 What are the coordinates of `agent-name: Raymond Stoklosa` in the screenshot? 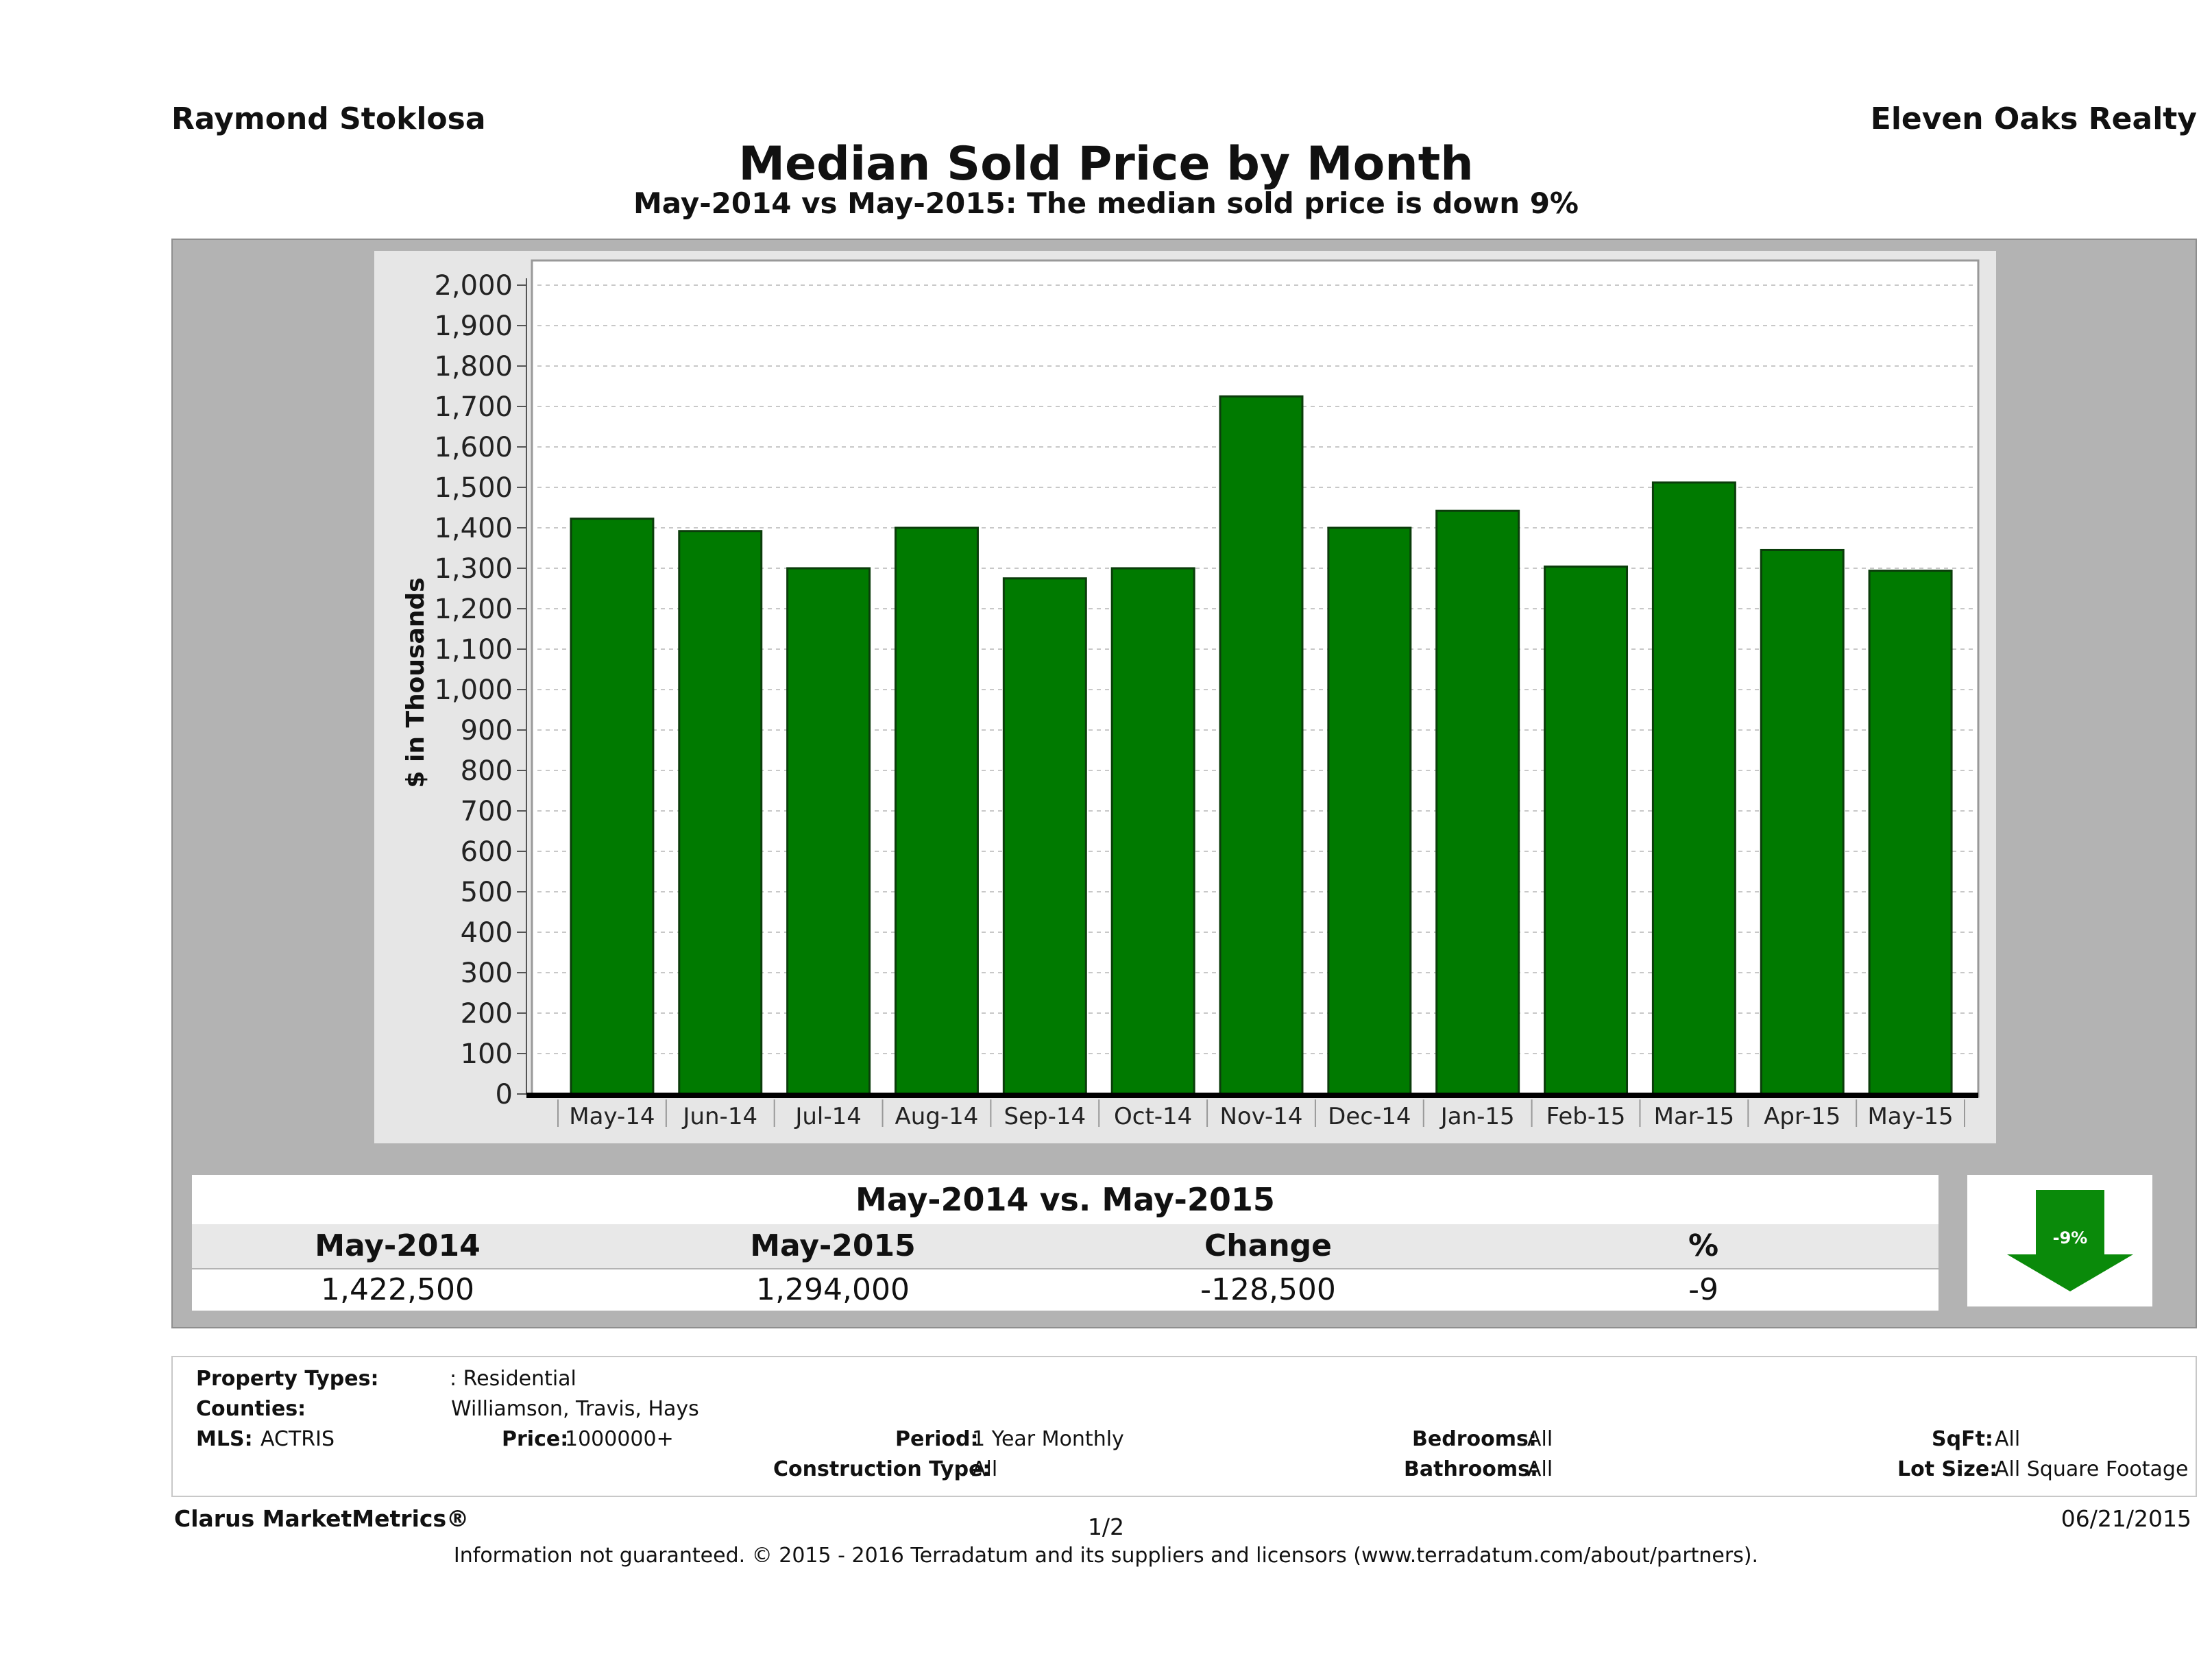 It's located at (329, 118).